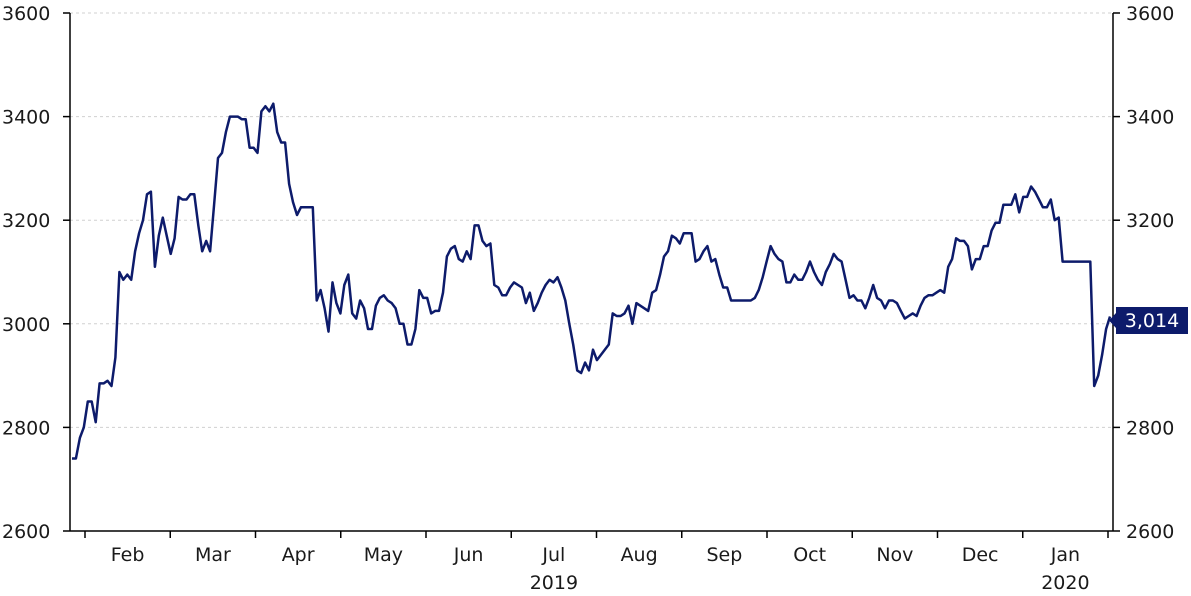 The image size is (1191, 596). Describe the element at coordinates (639, 555) in the screenshot. I see `month-label: Aug` at that location.